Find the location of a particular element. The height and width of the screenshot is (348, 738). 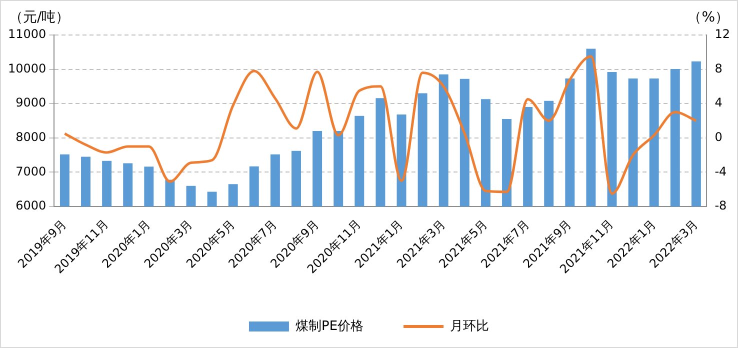

y-tick-label: 10000 is located at coordinates (27, 68).